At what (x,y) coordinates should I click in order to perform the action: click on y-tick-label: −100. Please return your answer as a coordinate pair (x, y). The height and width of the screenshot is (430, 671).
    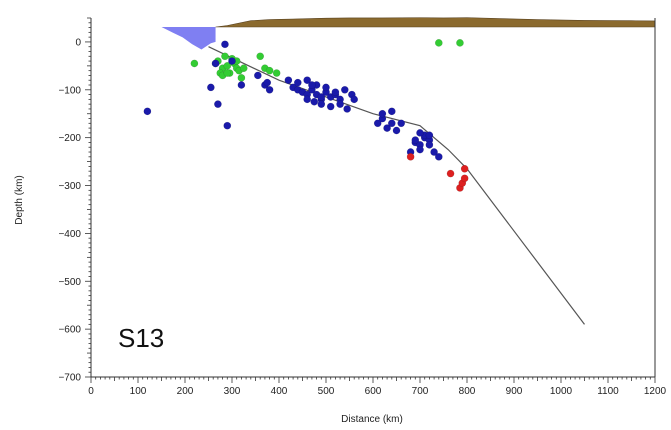
    Looking at the image, I should click on (69, 90).